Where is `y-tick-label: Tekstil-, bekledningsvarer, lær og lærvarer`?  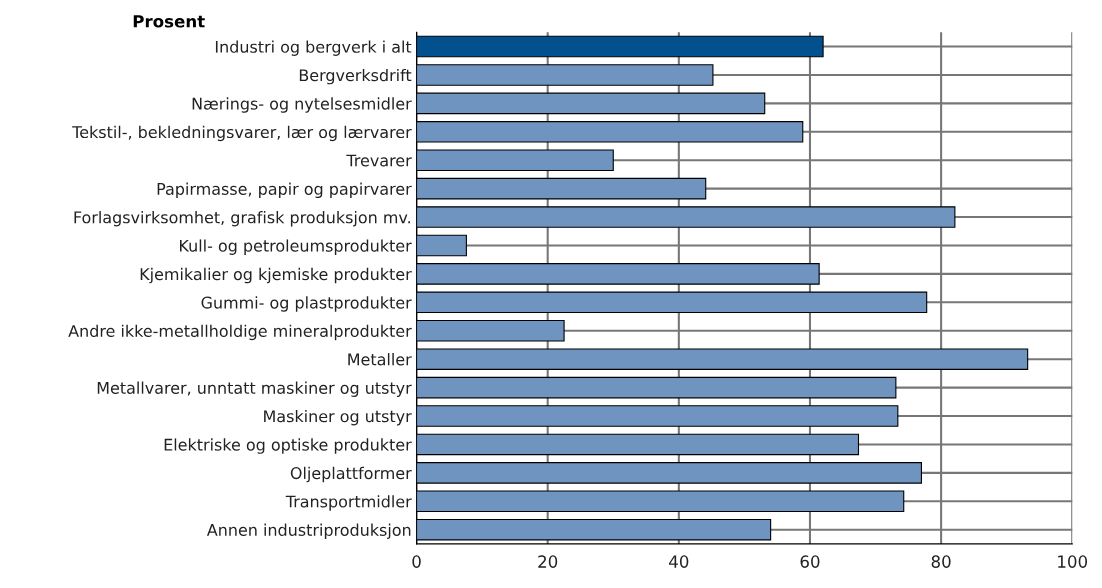 y-tick-label: Tekstil-, bekledningsvarer, lær og lærvarer is located at coordinates (242, 133).